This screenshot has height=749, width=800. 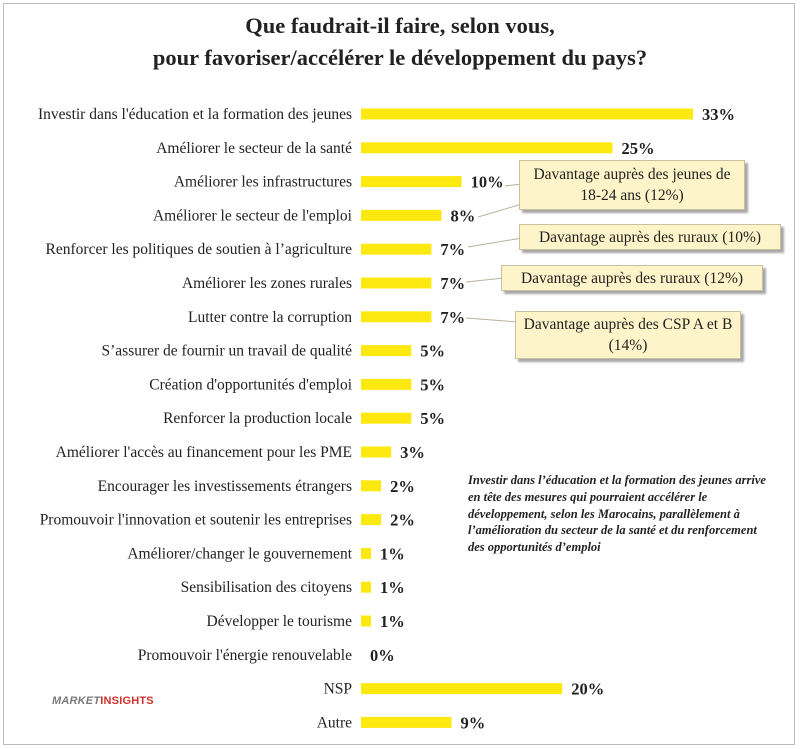 I want to click on value-label: 20%, so click(x=587, y=689).